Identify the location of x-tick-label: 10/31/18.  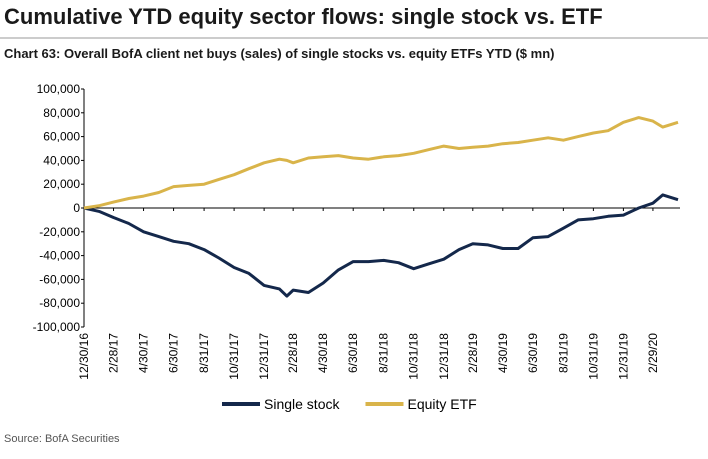
(414, 356).